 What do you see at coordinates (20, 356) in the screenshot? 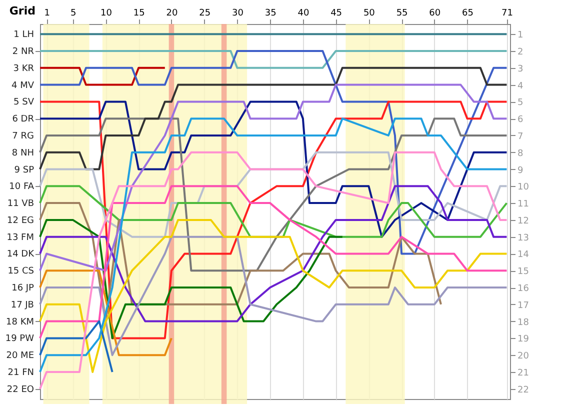
I see `y-tick-label: 20 ME` at bounding box center [20, 356].